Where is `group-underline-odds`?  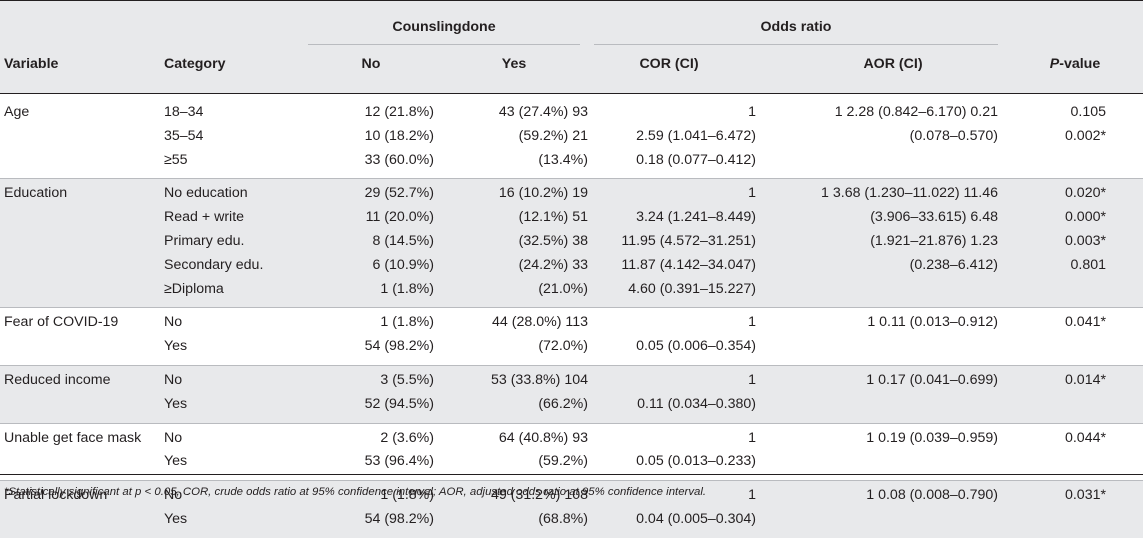
group-underline-odds is located at coordinates (796, 44).